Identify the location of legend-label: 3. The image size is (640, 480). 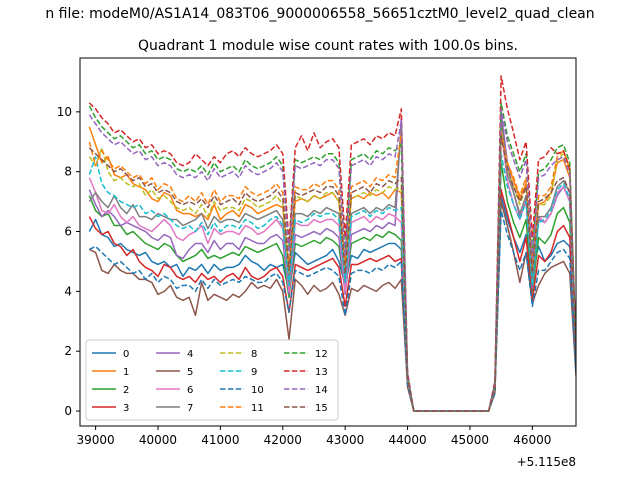
(126, 408).